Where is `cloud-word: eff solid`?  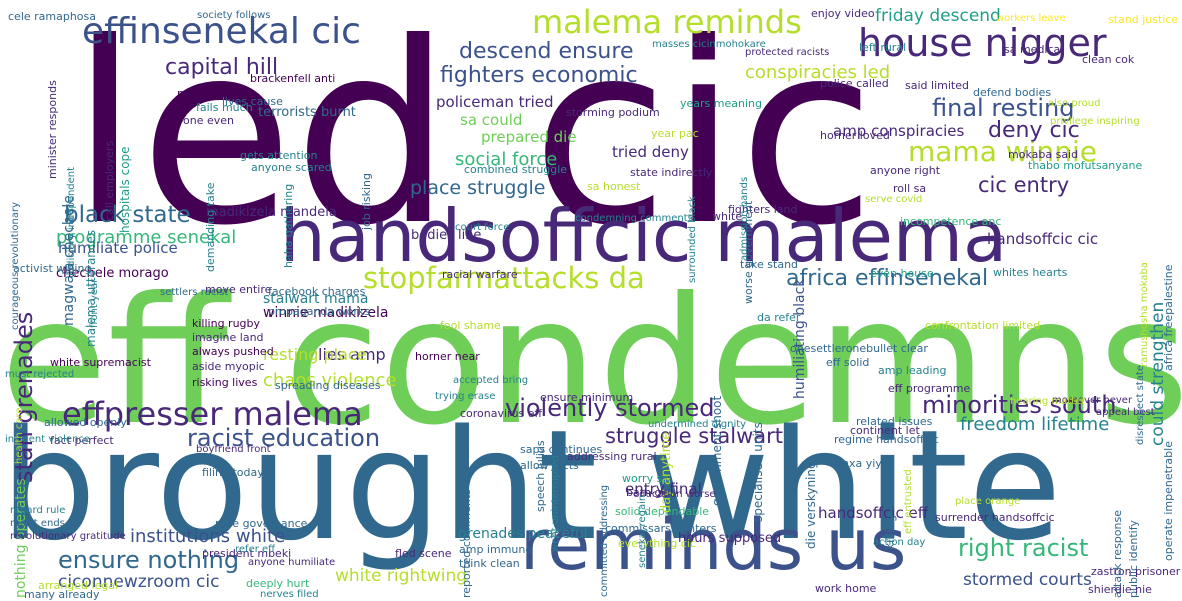
cloud-word: eff solid is located at coordinates (848, 362).